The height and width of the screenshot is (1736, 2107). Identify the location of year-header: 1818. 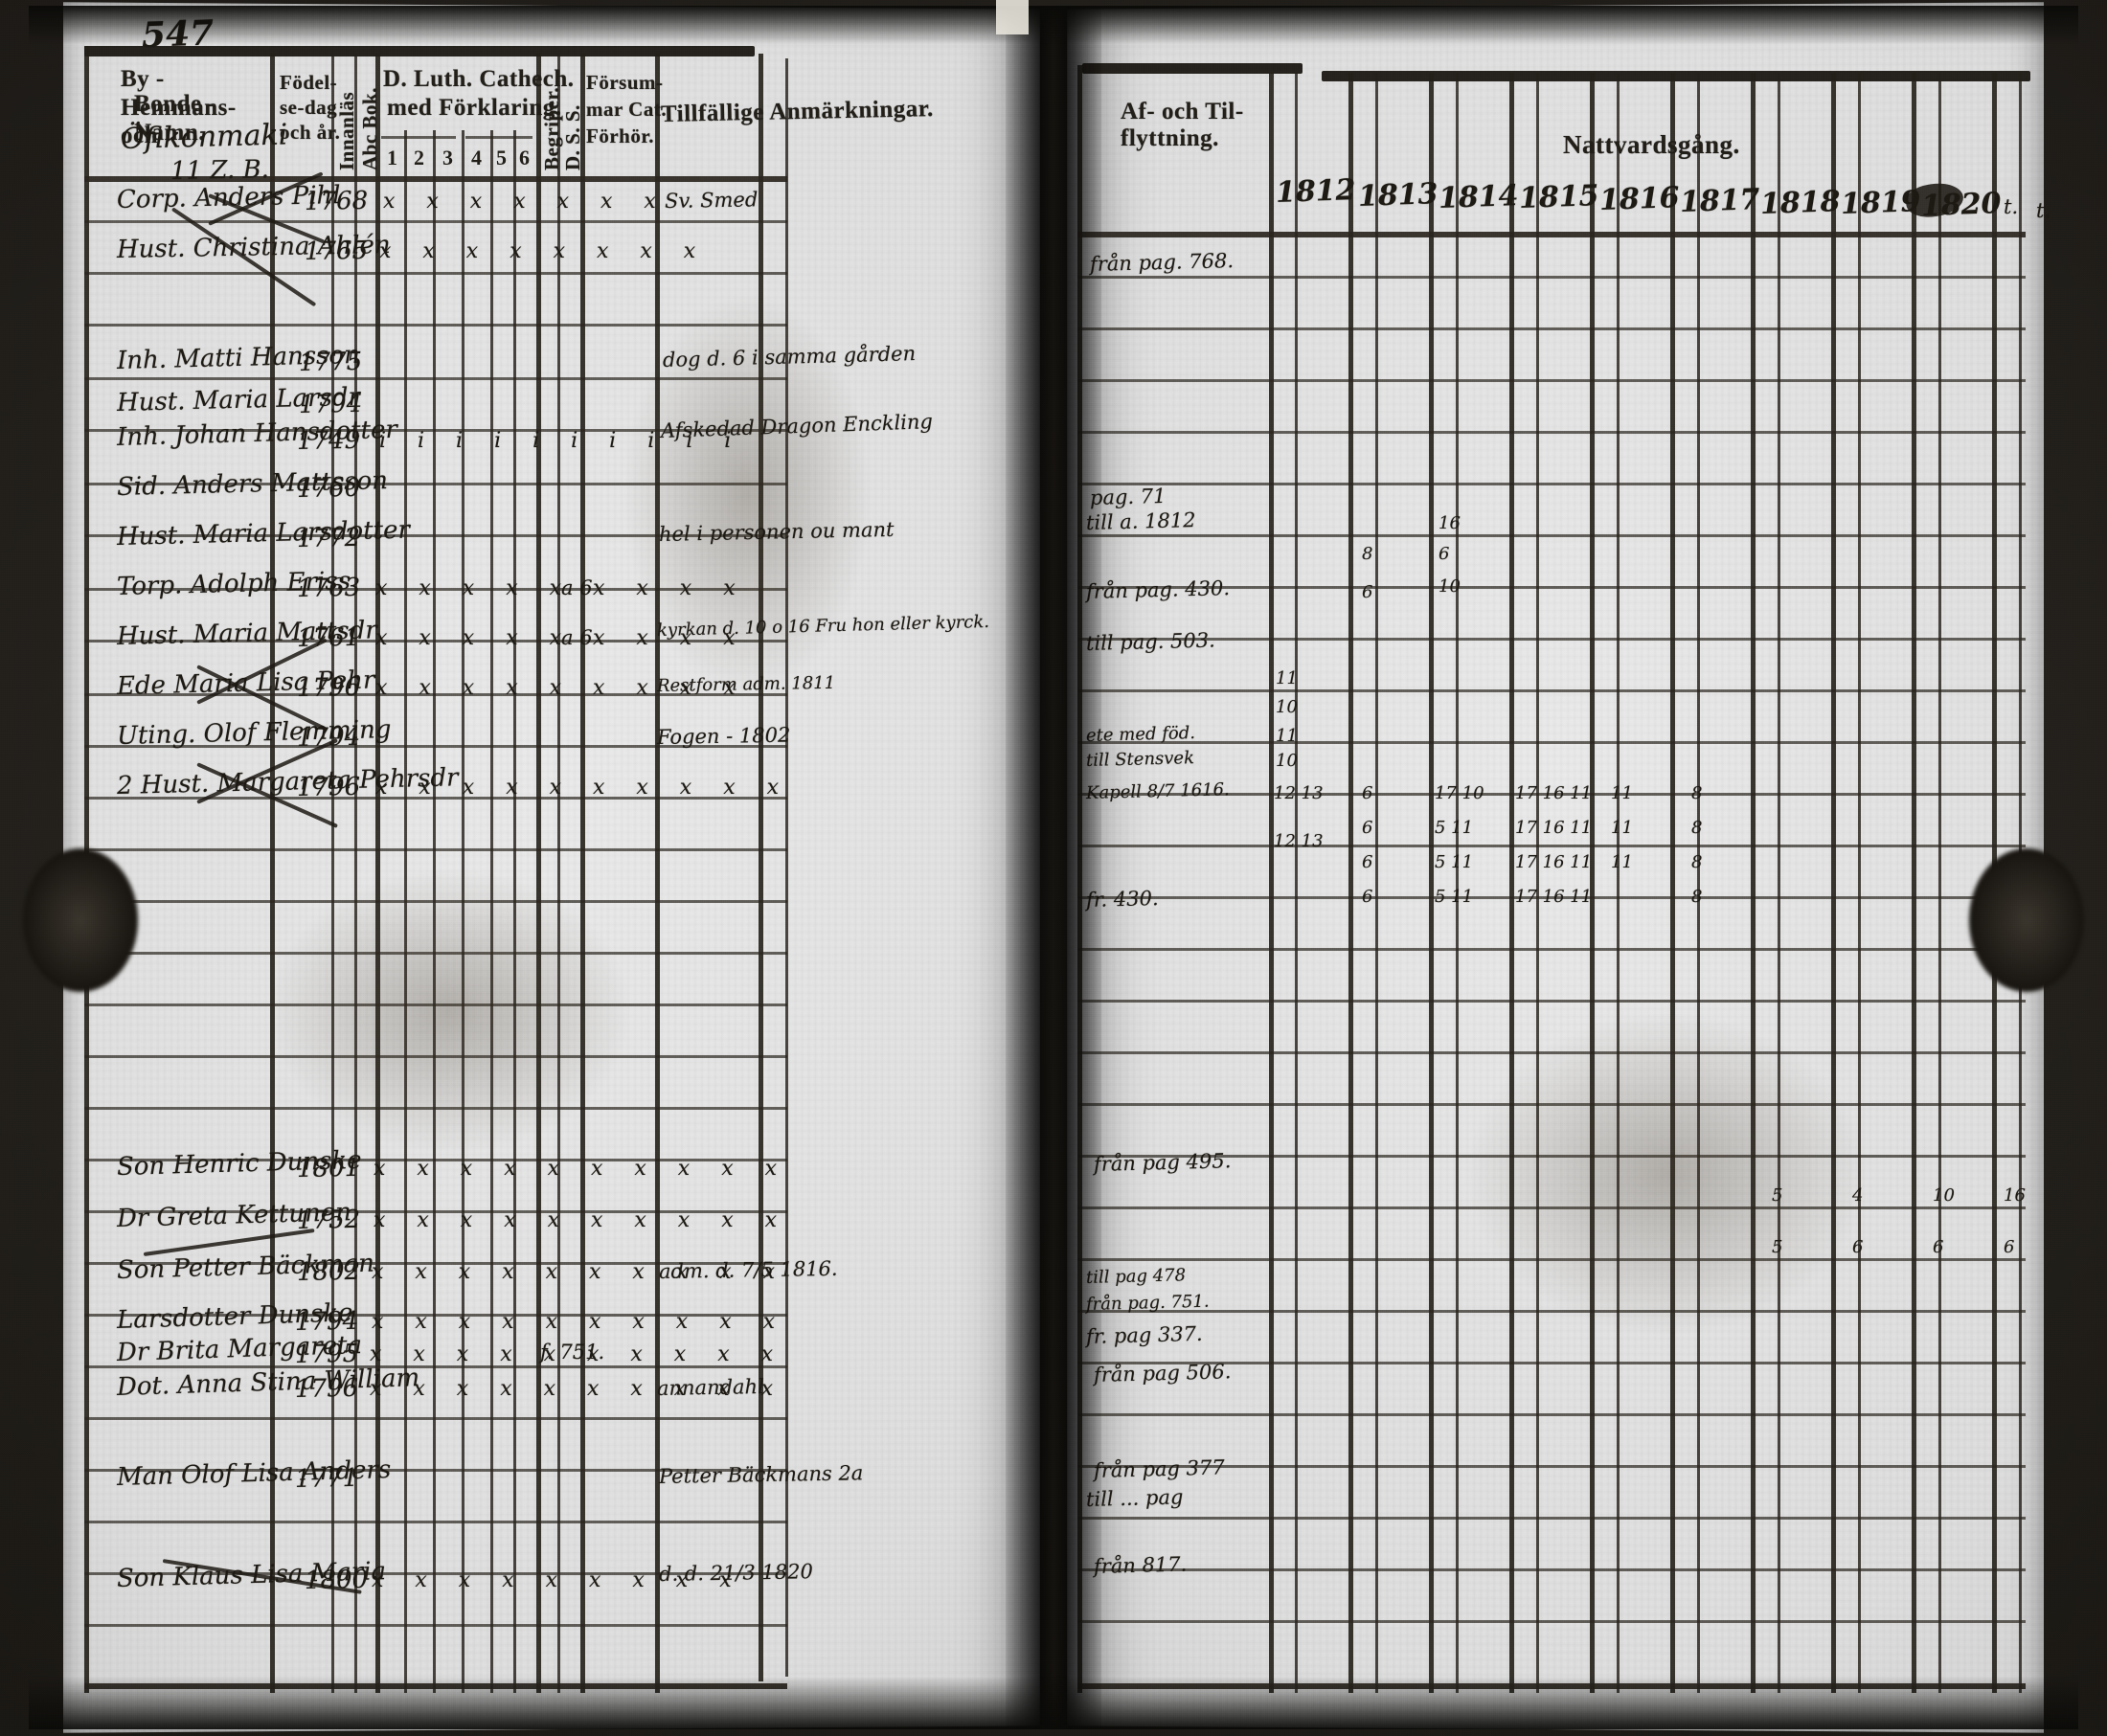
(1800, 203).